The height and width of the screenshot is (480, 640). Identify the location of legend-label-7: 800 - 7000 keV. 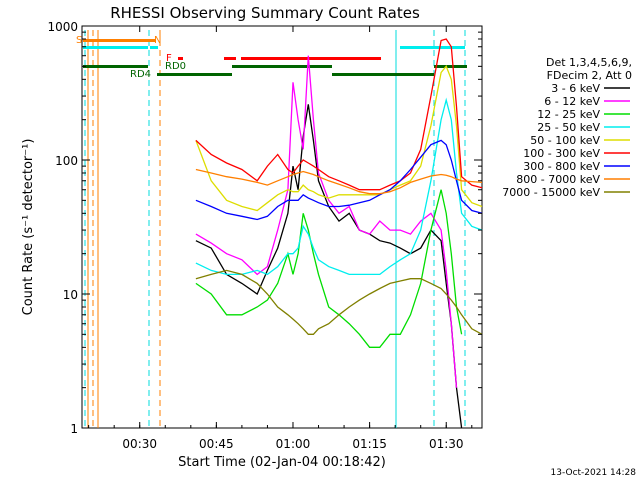
(558, 179).